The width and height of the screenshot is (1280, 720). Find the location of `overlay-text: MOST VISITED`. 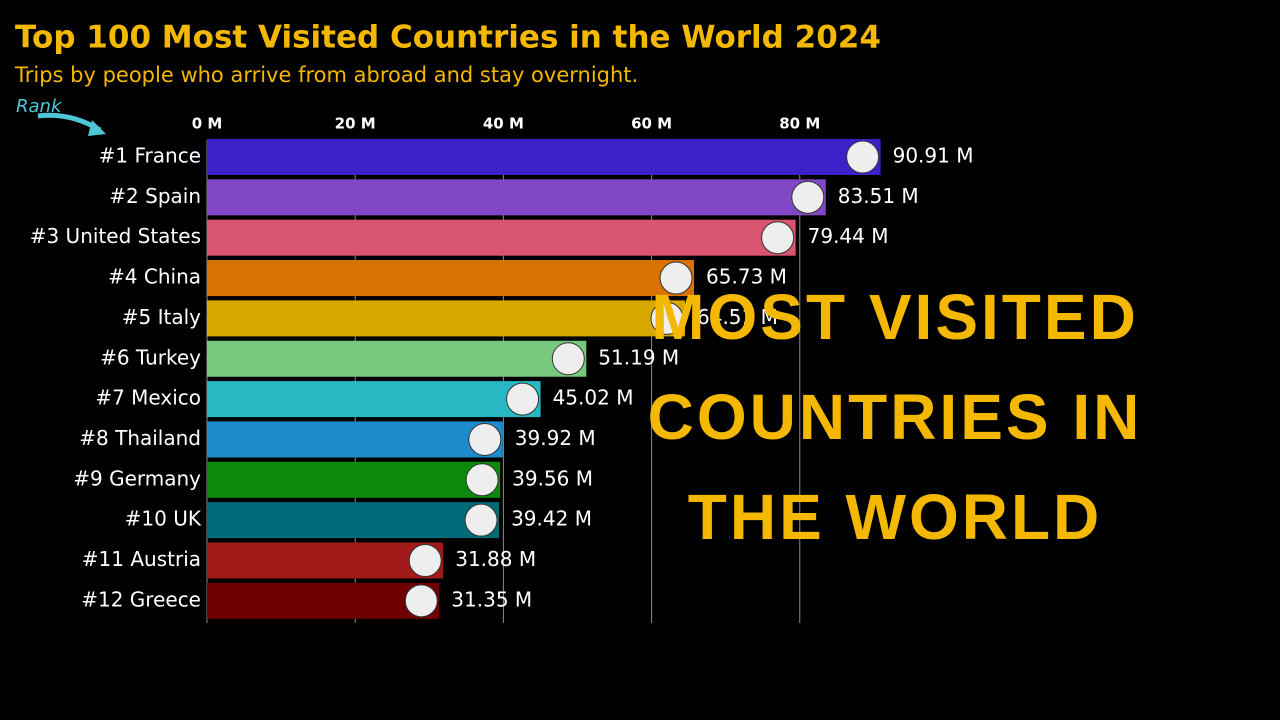

overlay-text: MOST VISITED is located at coordinates (895, 317).